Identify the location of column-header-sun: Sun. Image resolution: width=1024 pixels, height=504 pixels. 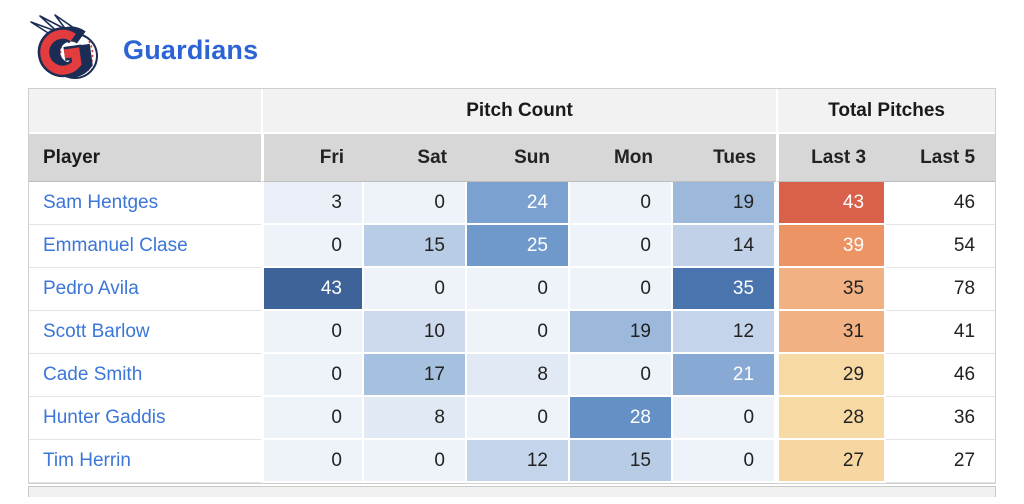
(518, 158).